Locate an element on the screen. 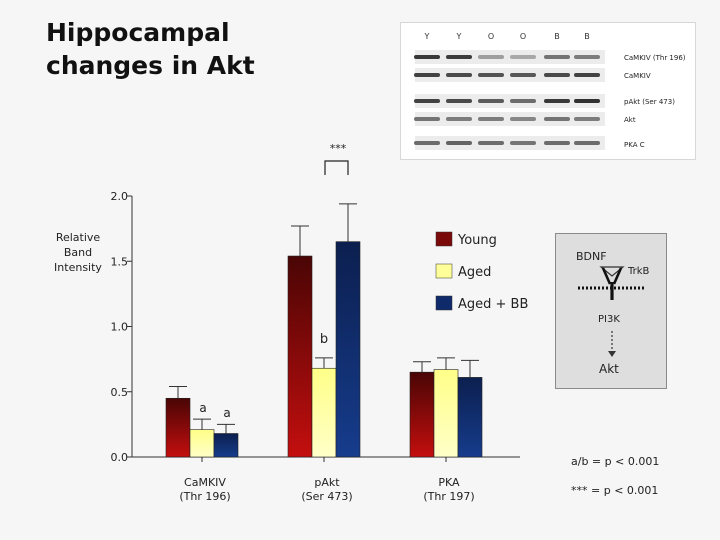 This screenshot has width=720, height=540. receptor-icon is located at coordinates (612, 271).